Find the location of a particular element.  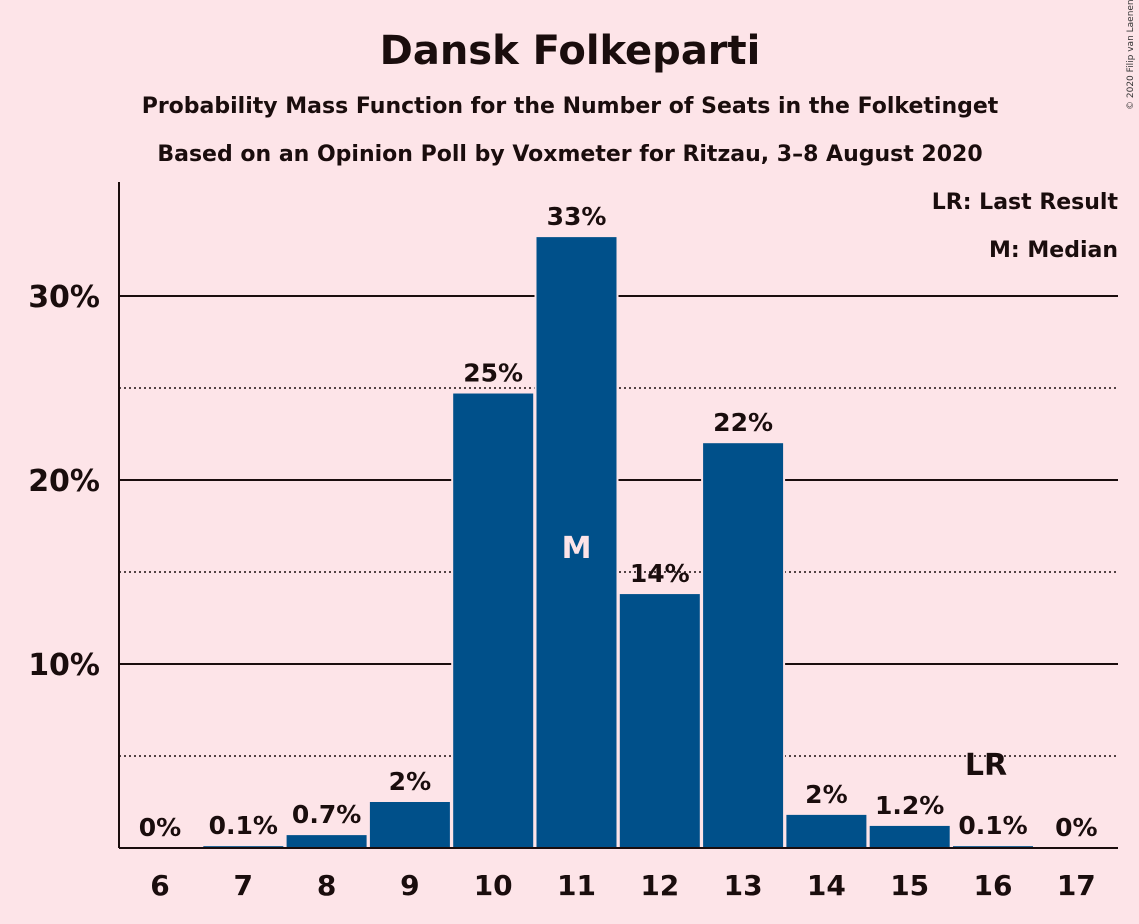

y-tick-label: 20% is located at coordinates (64, 481).